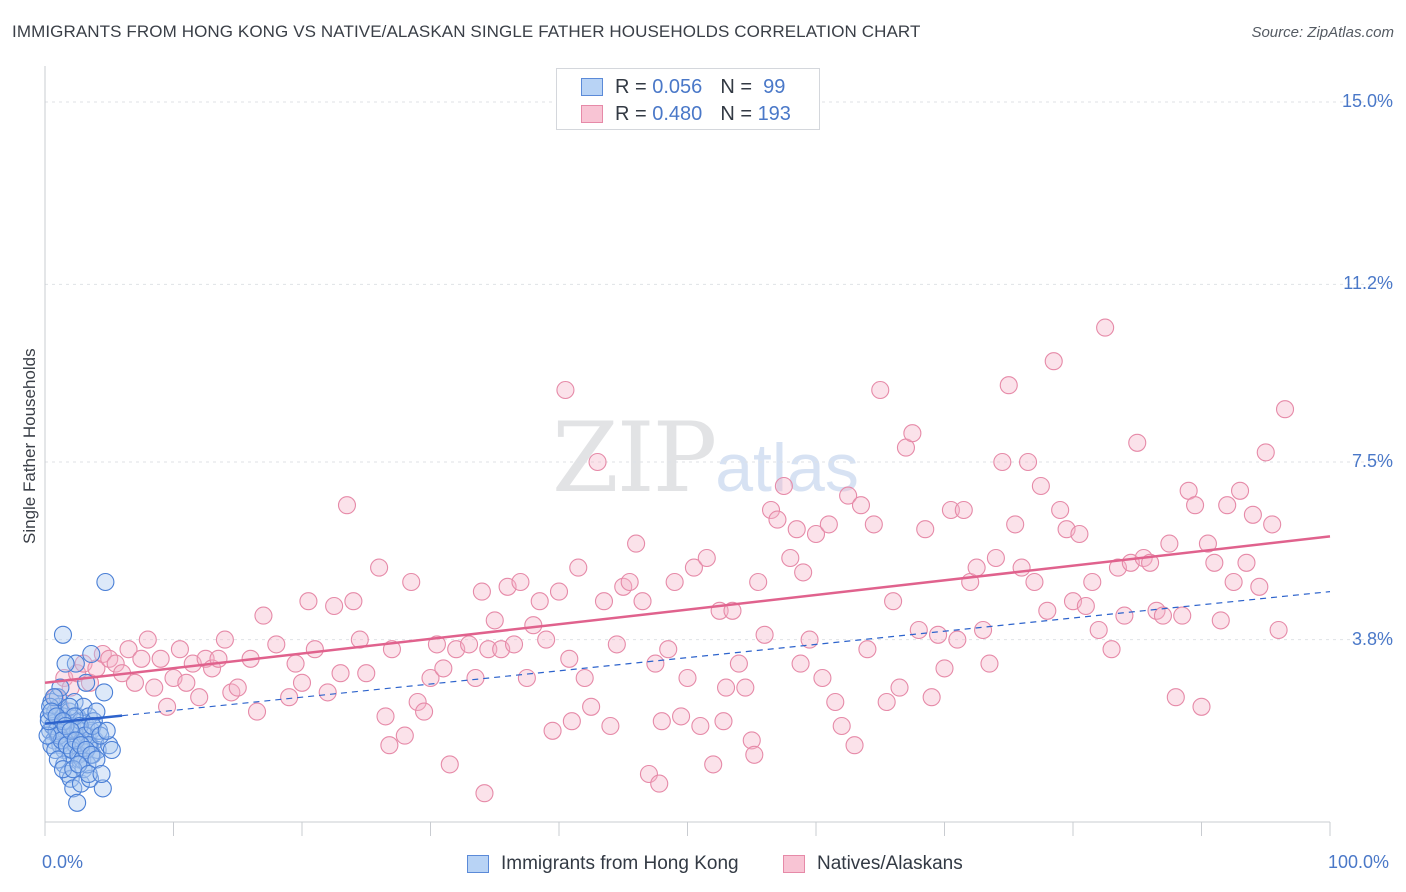 This screenshot has height=892, width=1406. I want to click on y-tick-label: 15.0%, so click(1367, 101).